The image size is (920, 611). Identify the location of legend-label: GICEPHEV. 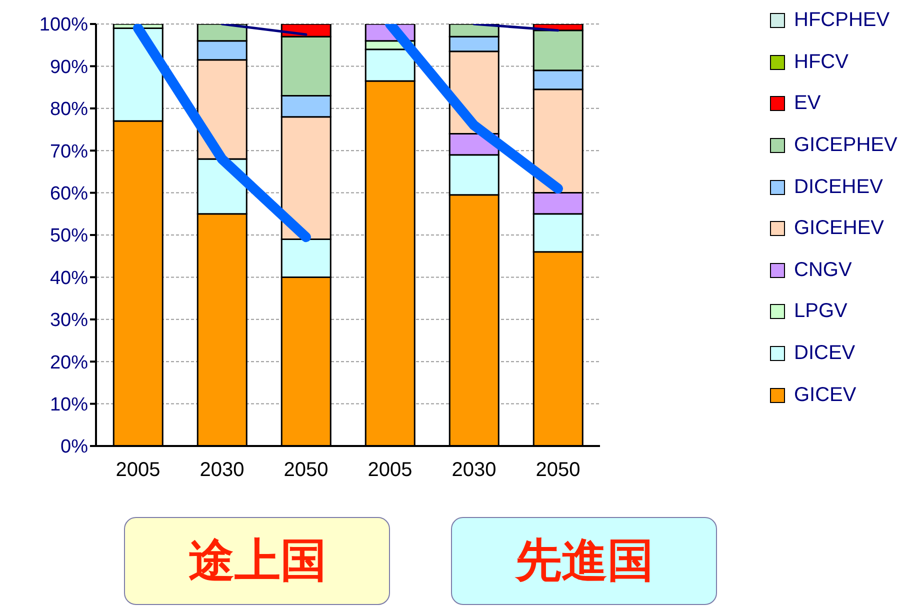
(846, 146).